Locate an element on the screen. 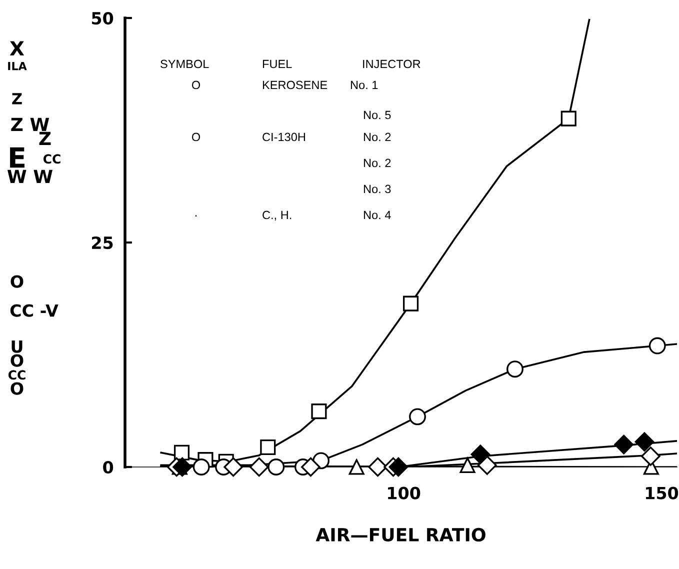  annotation: No. 3 is located at coordinates (377, 189).